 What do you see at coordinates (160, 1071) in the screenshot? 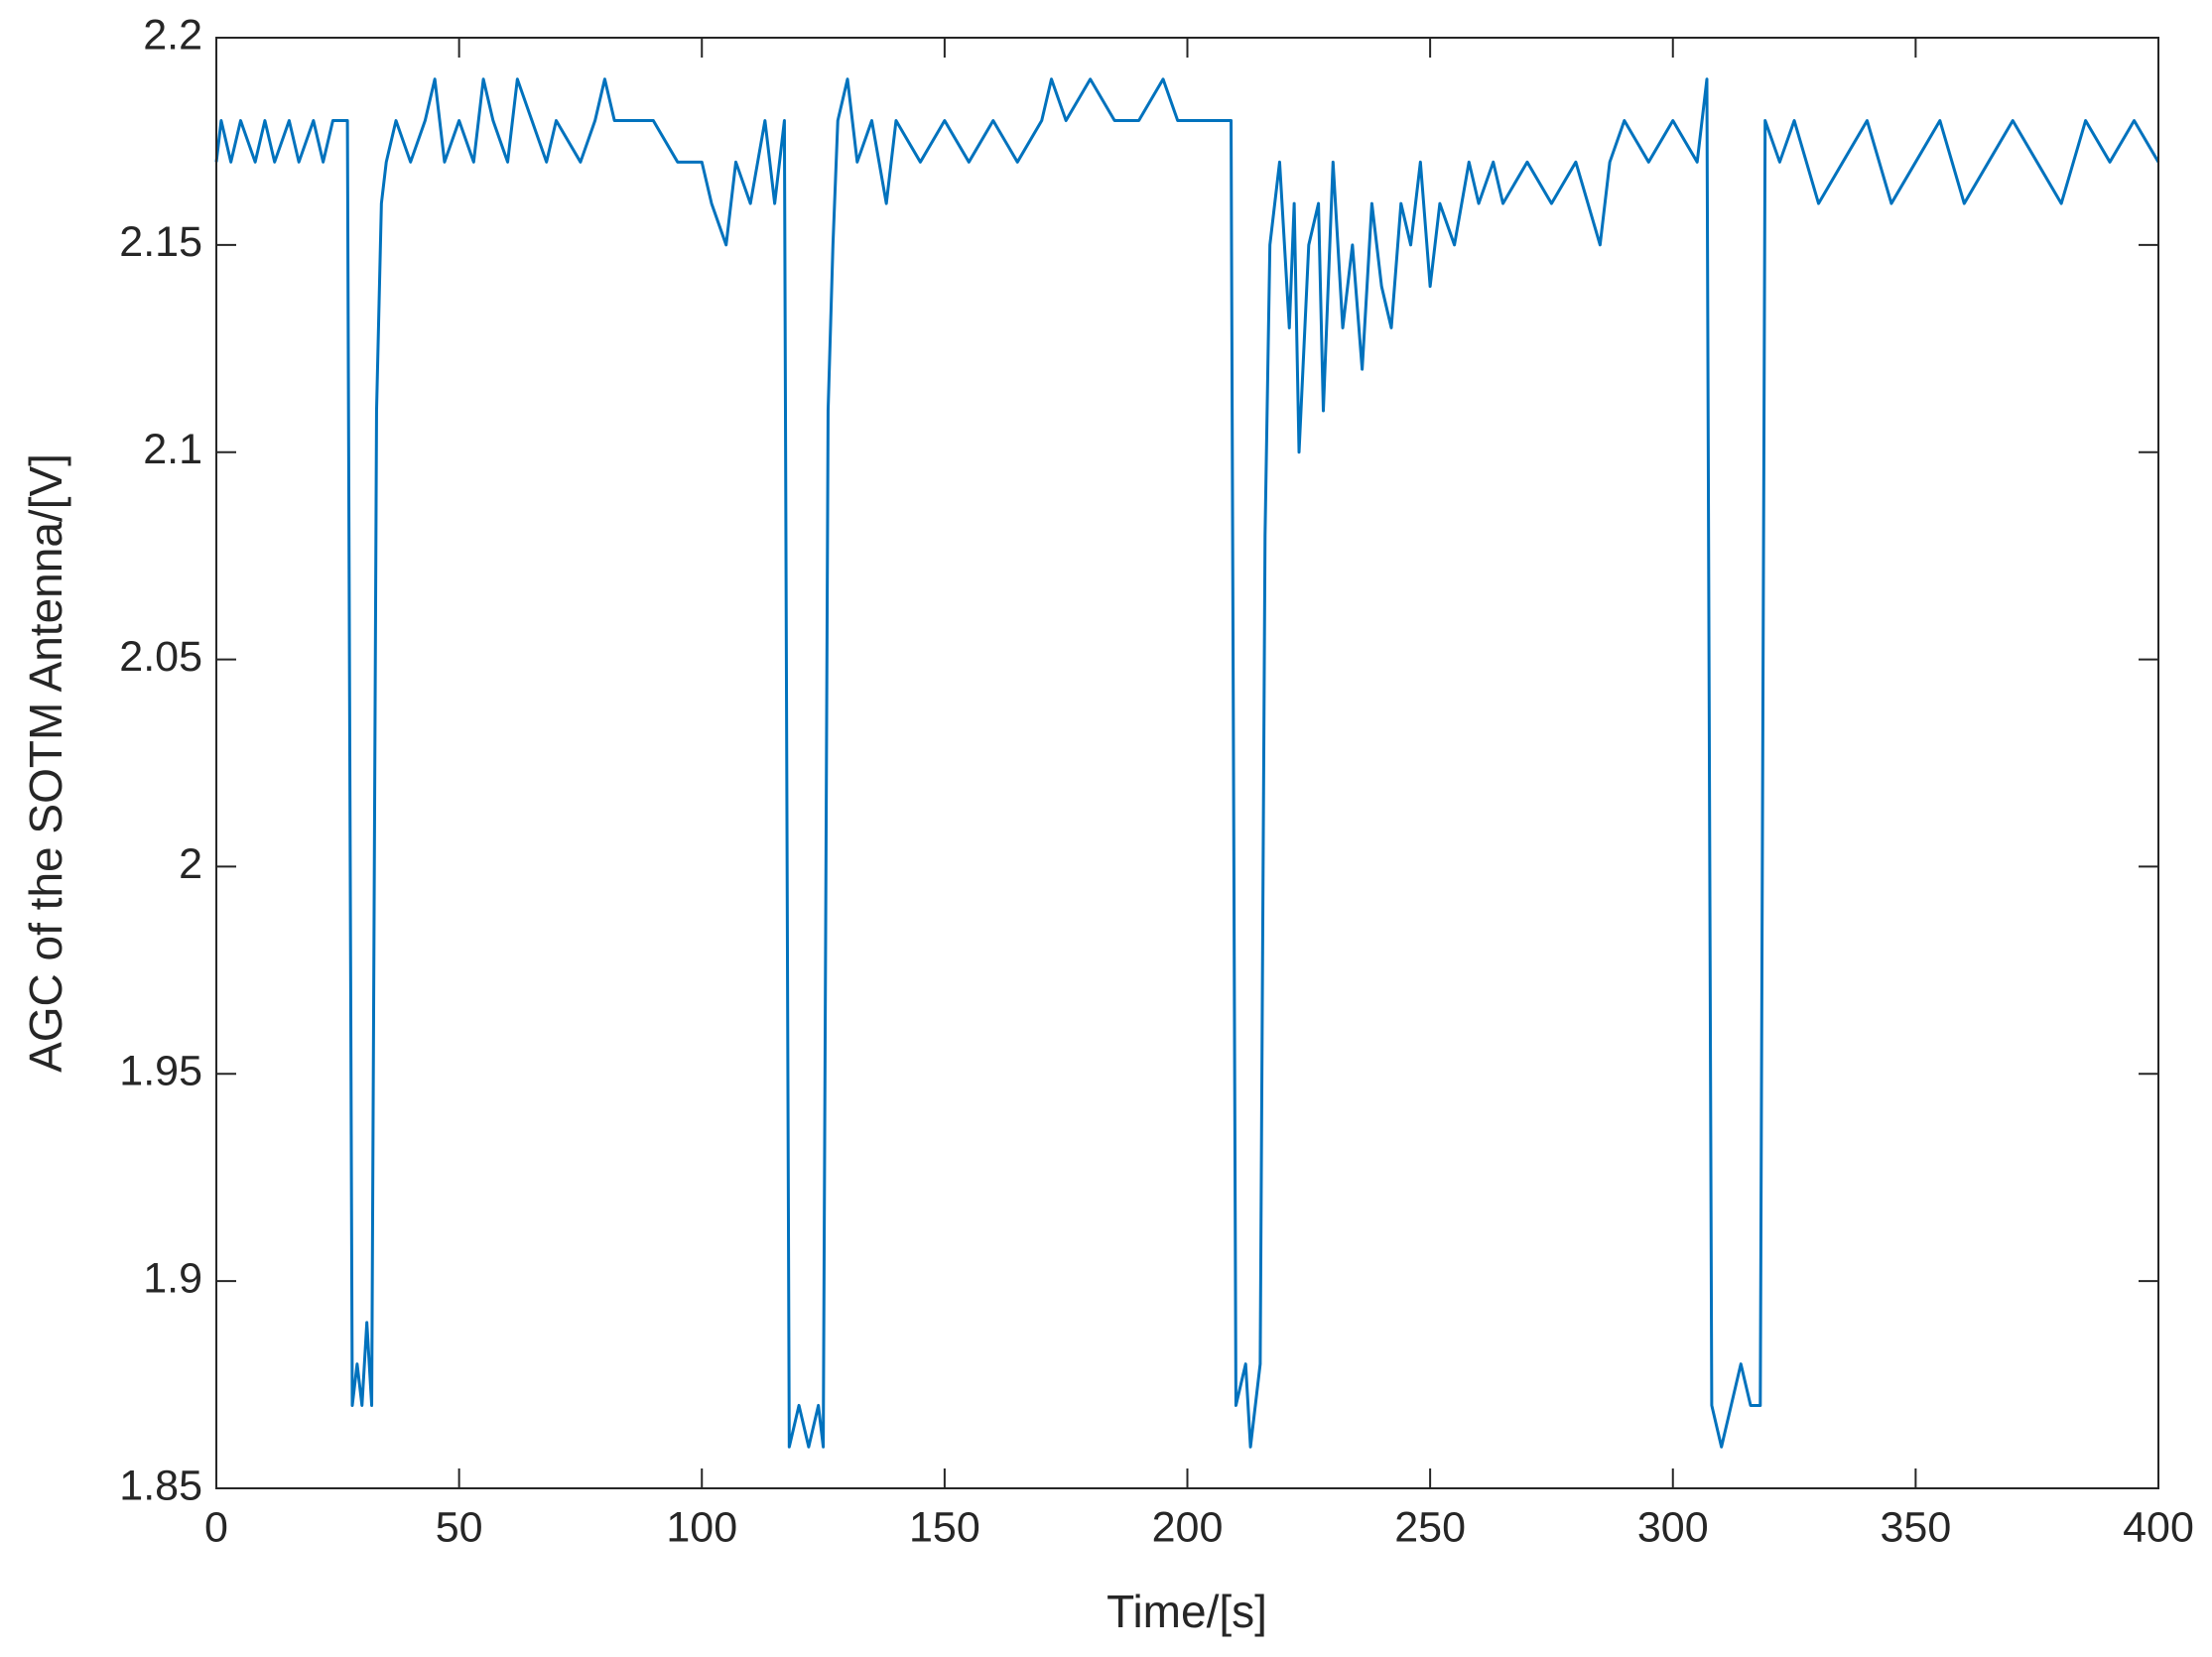
I see `y-tick-label: 1.95` at bounding box center [160, 1071].